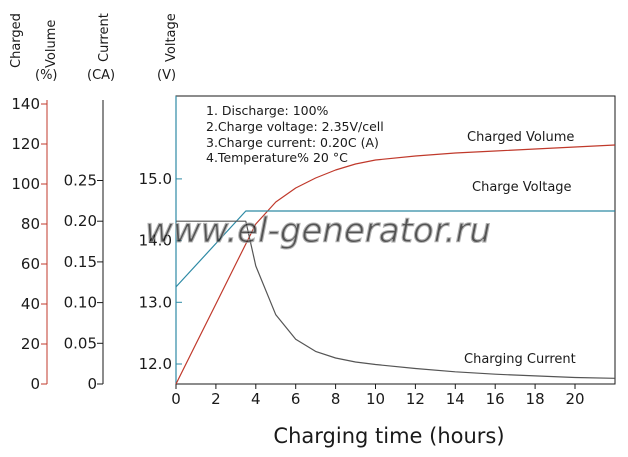 This screenshot has width=628, height=457. Describe the element at coordinates (574, 399) in the screenshot. I see `x-tick-label: 20` at that location.